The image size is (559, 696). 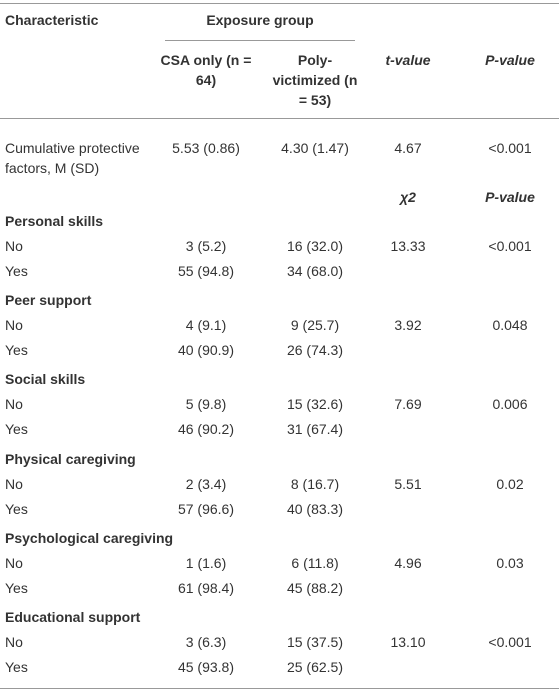 I want to click on section-title: Peer support, so click(x=48, y=300).